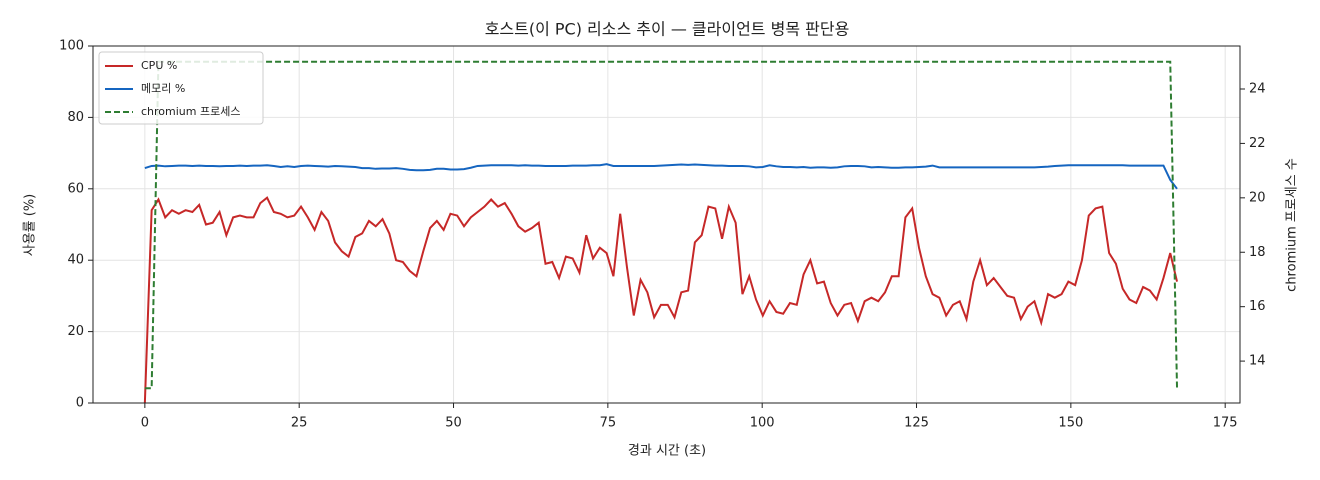 The image size is (1320, 480). What do you see at coordinates (1292, 225) in the screenshot?
I see `y2-axis-label: chromium 프로세스 수` at bounding box center [1292, 225].